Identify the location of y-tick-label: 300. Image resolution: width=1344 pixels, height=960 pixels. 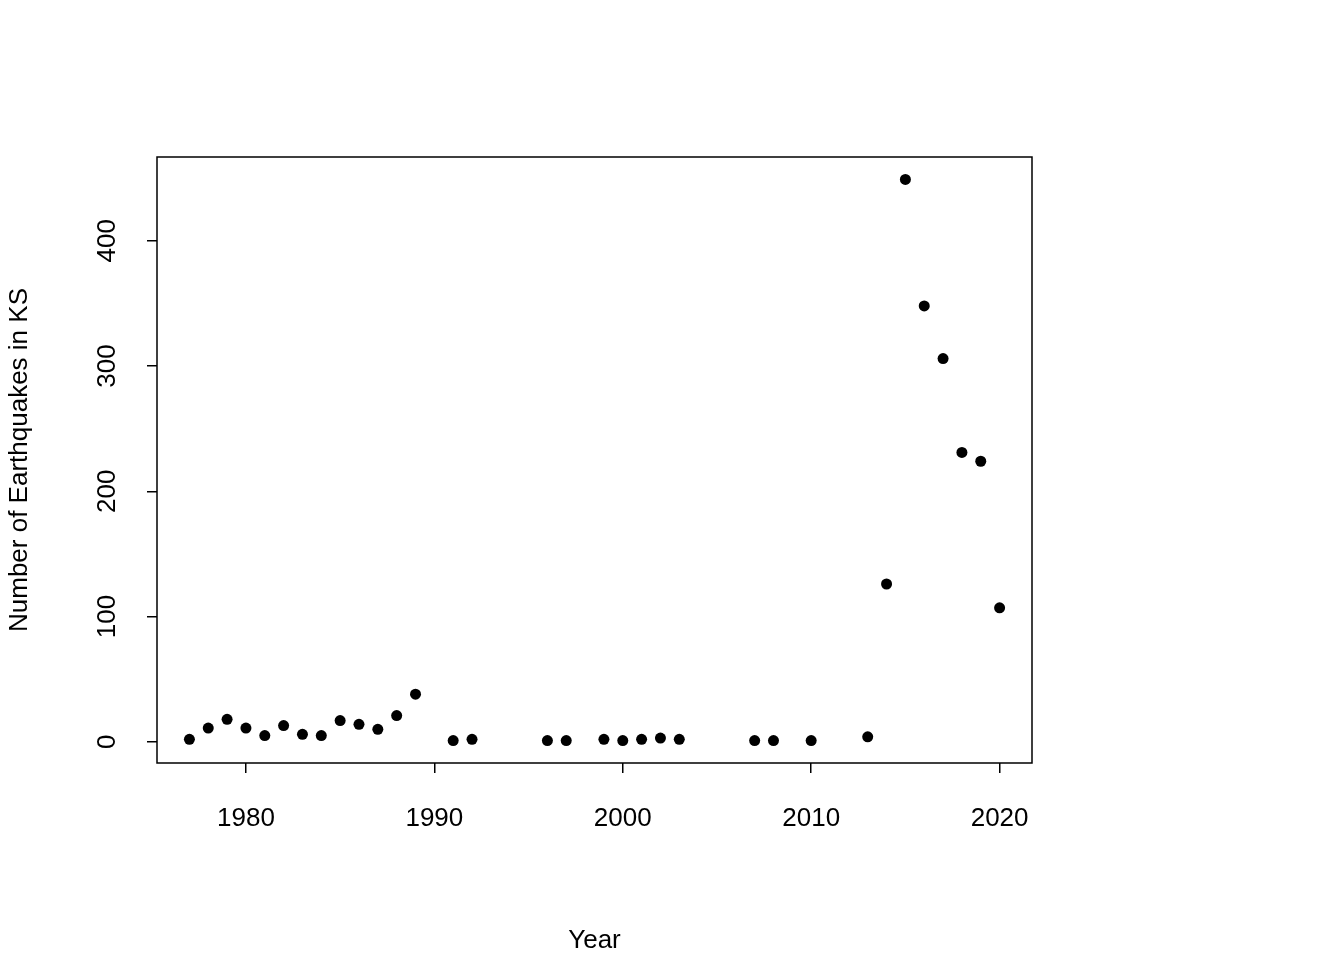
(106, 366).